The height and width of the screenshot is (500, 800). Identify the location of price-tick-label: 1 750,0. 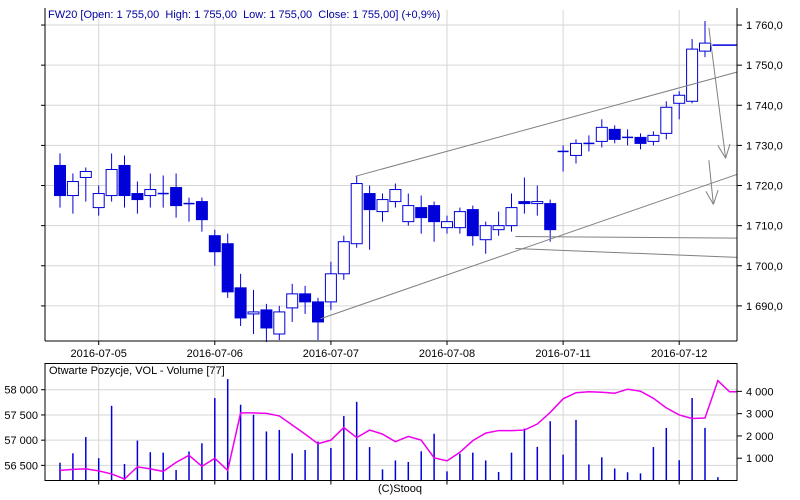
(764, 66).